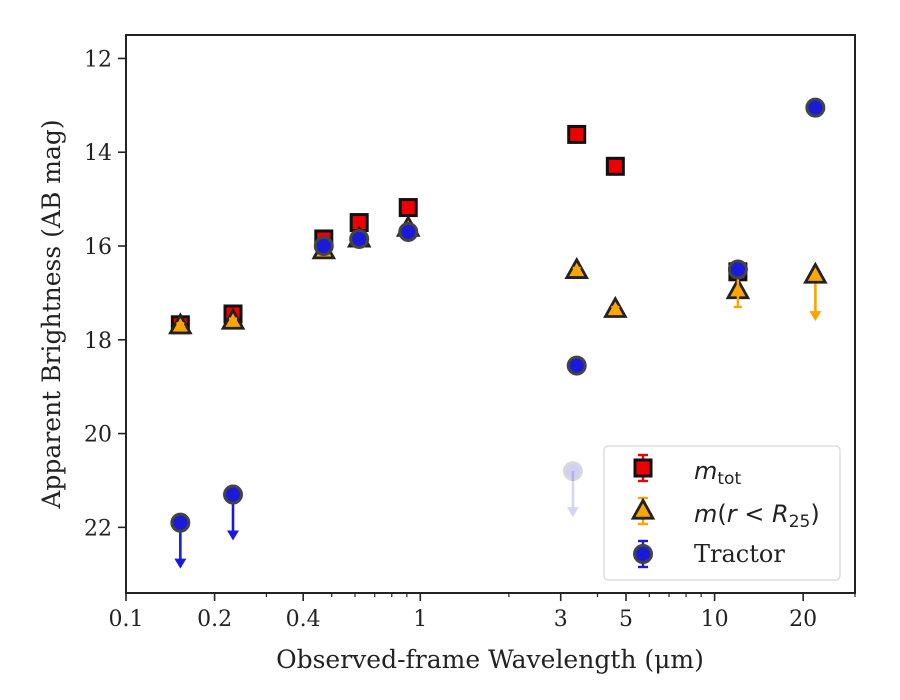  Describe the element at coordinates (626, 619) in the screenshot. I see `x-tick-label: 5` at that location.